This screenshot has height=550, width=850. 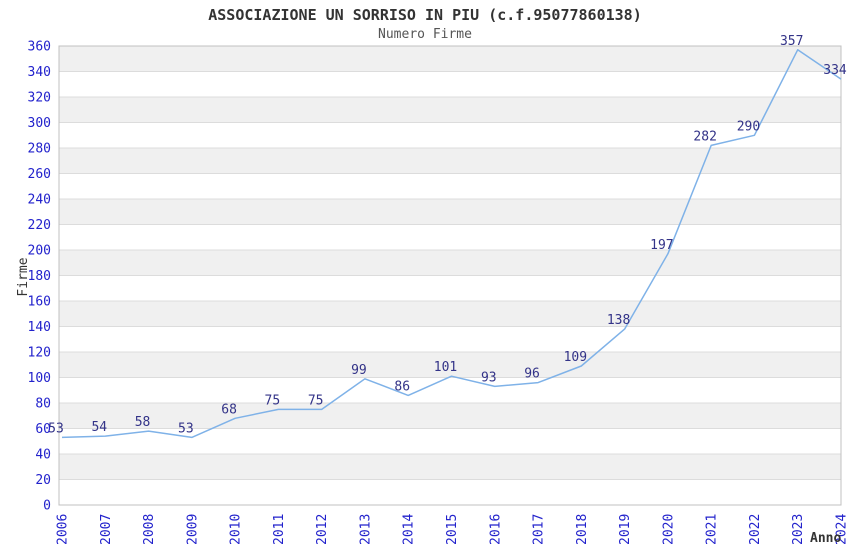 I want to click on value-label: 138, so click(x=618, y=320).